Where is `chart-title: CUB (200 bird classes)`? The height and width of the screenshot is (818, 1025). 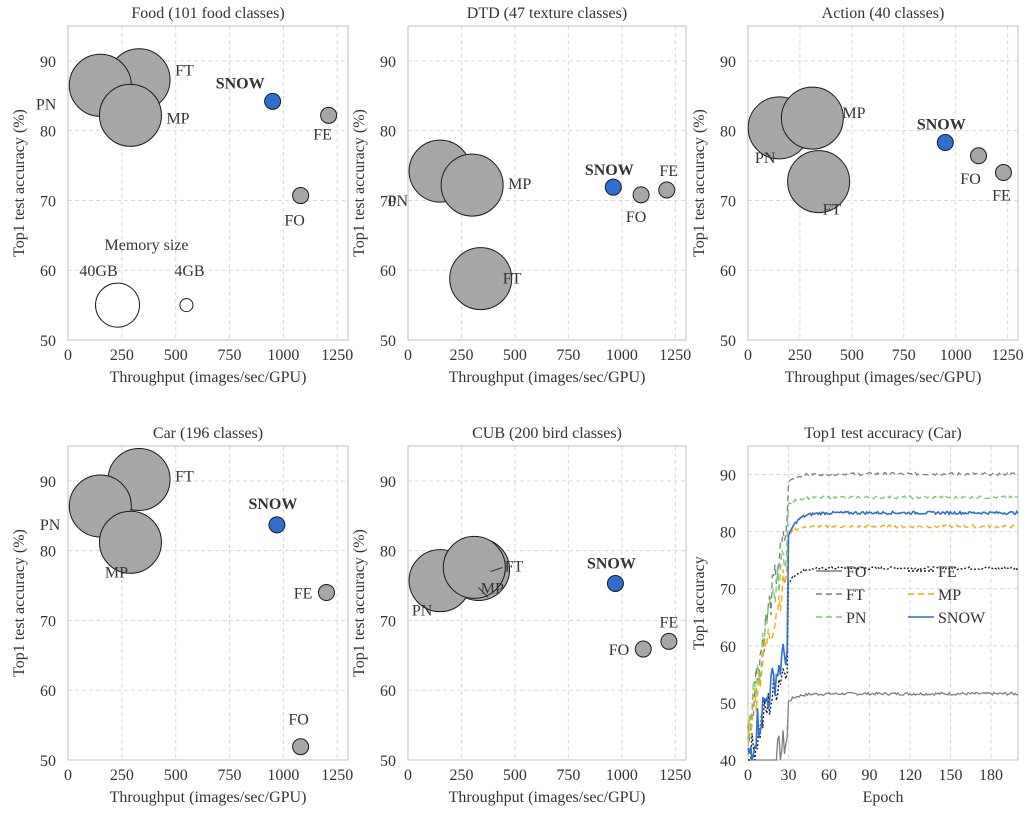
chart-title: CUB (200 bird classes) is located at coordinates (547, 433).